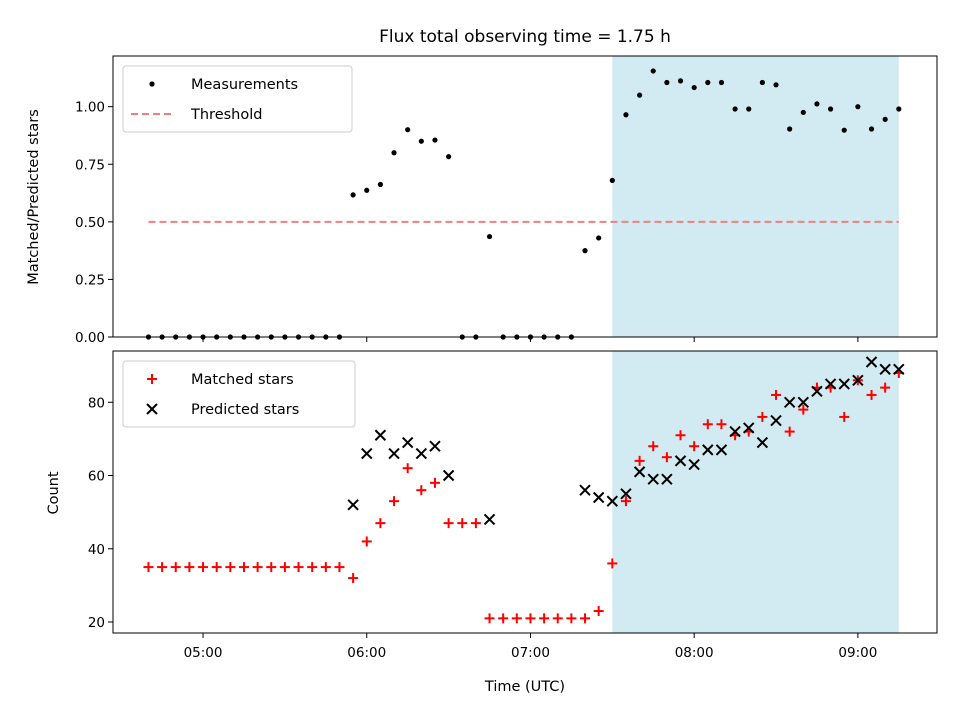  What do you see at coordinates (90, 280) in the screenshot?
I see `y-tick-label: 0.25` at bounding box center [90, 280].